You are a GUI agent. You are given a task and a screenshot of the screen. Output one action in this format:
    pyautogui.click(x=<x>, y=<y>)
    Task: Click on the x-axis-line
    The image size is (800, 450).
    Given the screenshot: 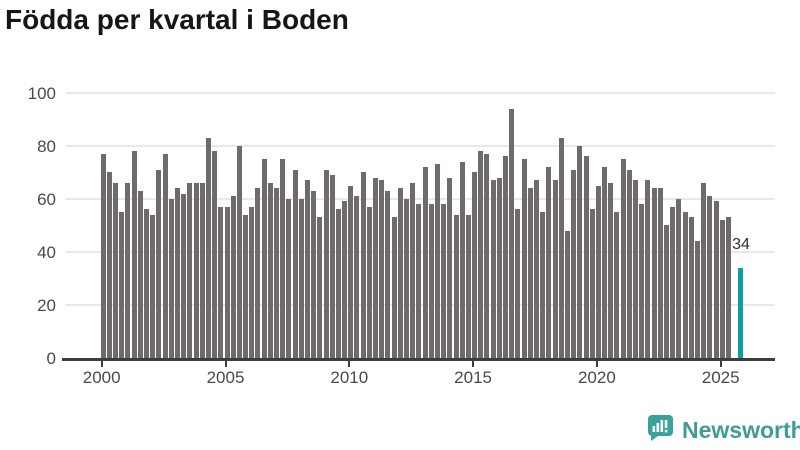 What is the action you would take?
    pyautogui.click(x=418, y=359)
    